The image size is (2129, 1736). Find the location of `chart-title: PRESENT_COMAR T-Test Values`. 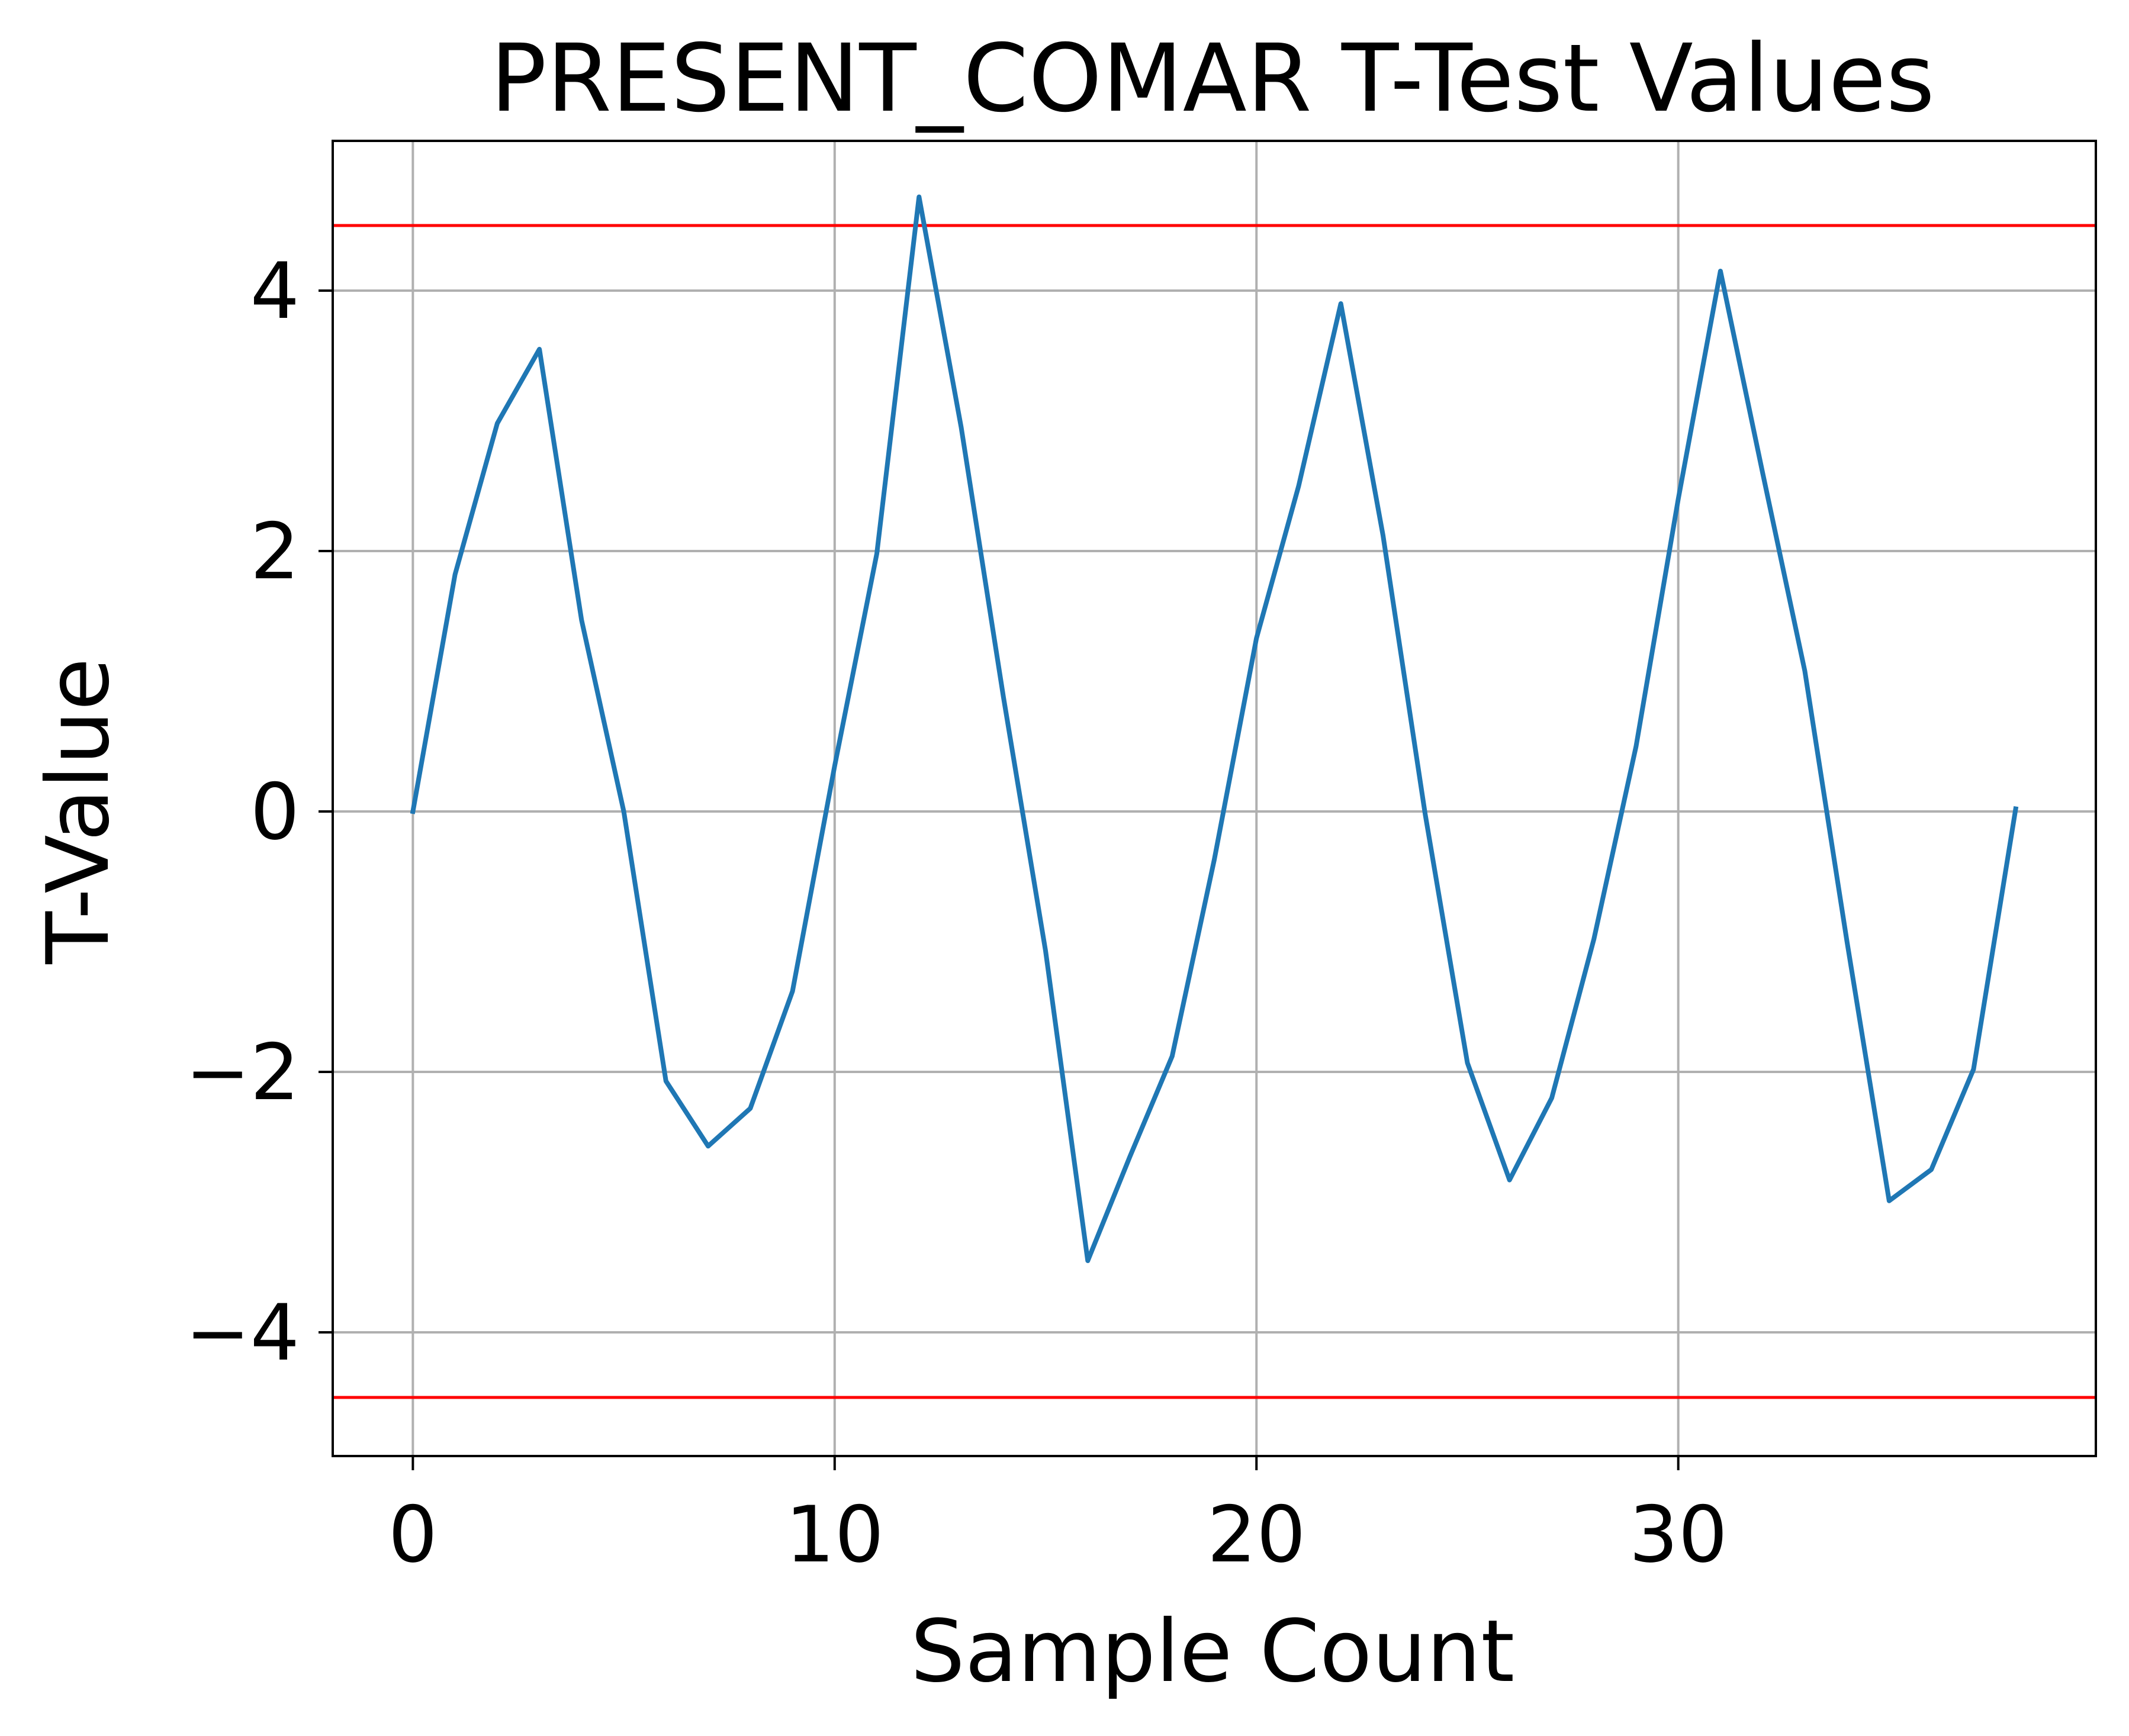

chart-title: PRESENT_COMAR T-Test Values is located at coordinates (1212, 78).